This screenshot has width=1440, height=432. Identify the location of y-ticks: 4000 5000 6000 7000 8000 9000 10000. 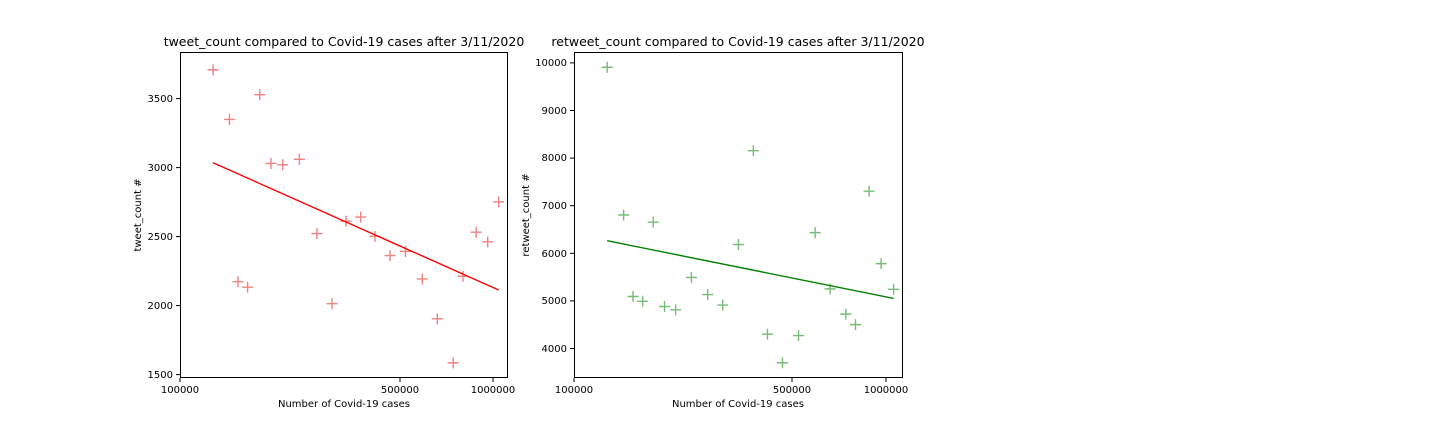
(554, 206).